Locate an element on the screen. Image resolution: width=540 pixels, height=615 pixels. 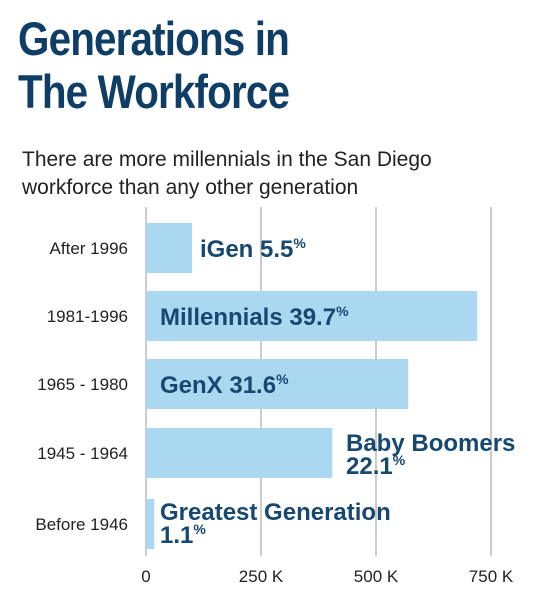
bar-label-text: Millennials 39.7% is located at coordinates (254, 317).